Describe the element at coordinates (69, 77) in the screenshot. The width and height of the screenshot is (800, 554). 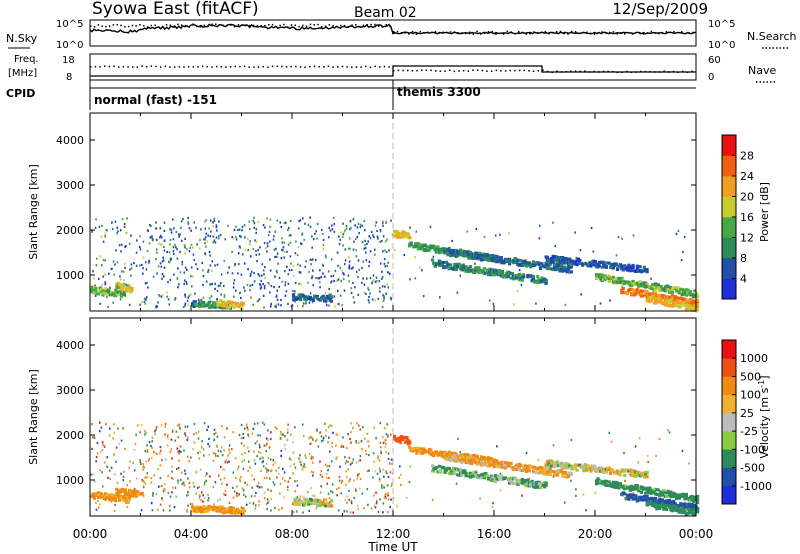
I see `freq-tick-bottom: 8` at that location.